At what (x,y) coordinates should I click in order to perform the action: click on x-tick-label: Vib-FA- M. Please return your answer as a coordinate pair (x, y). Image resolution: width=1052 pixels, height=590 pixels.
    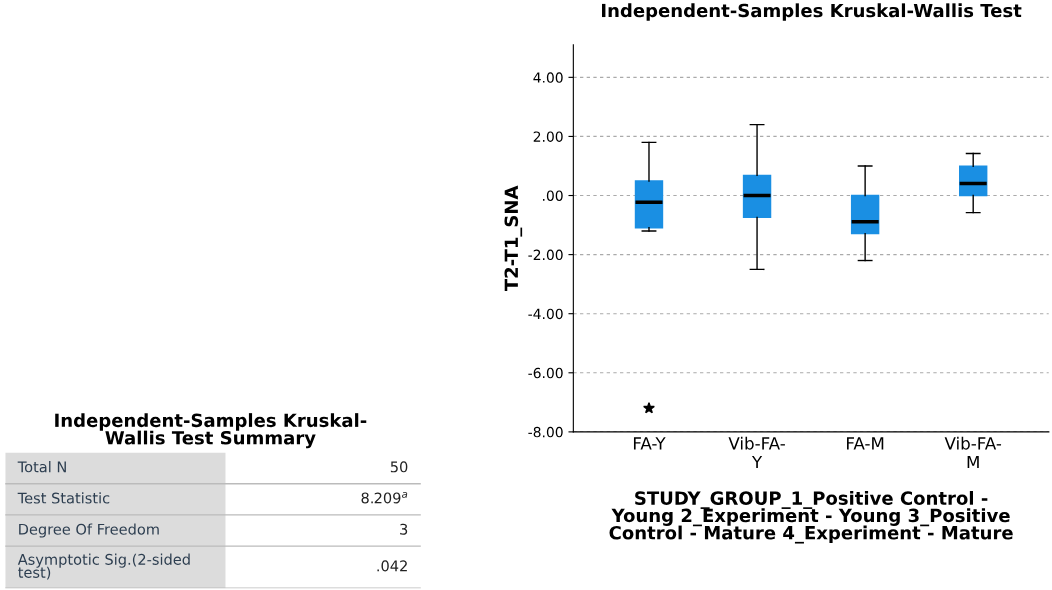
    Looking at the image, I should click on (973, 452).